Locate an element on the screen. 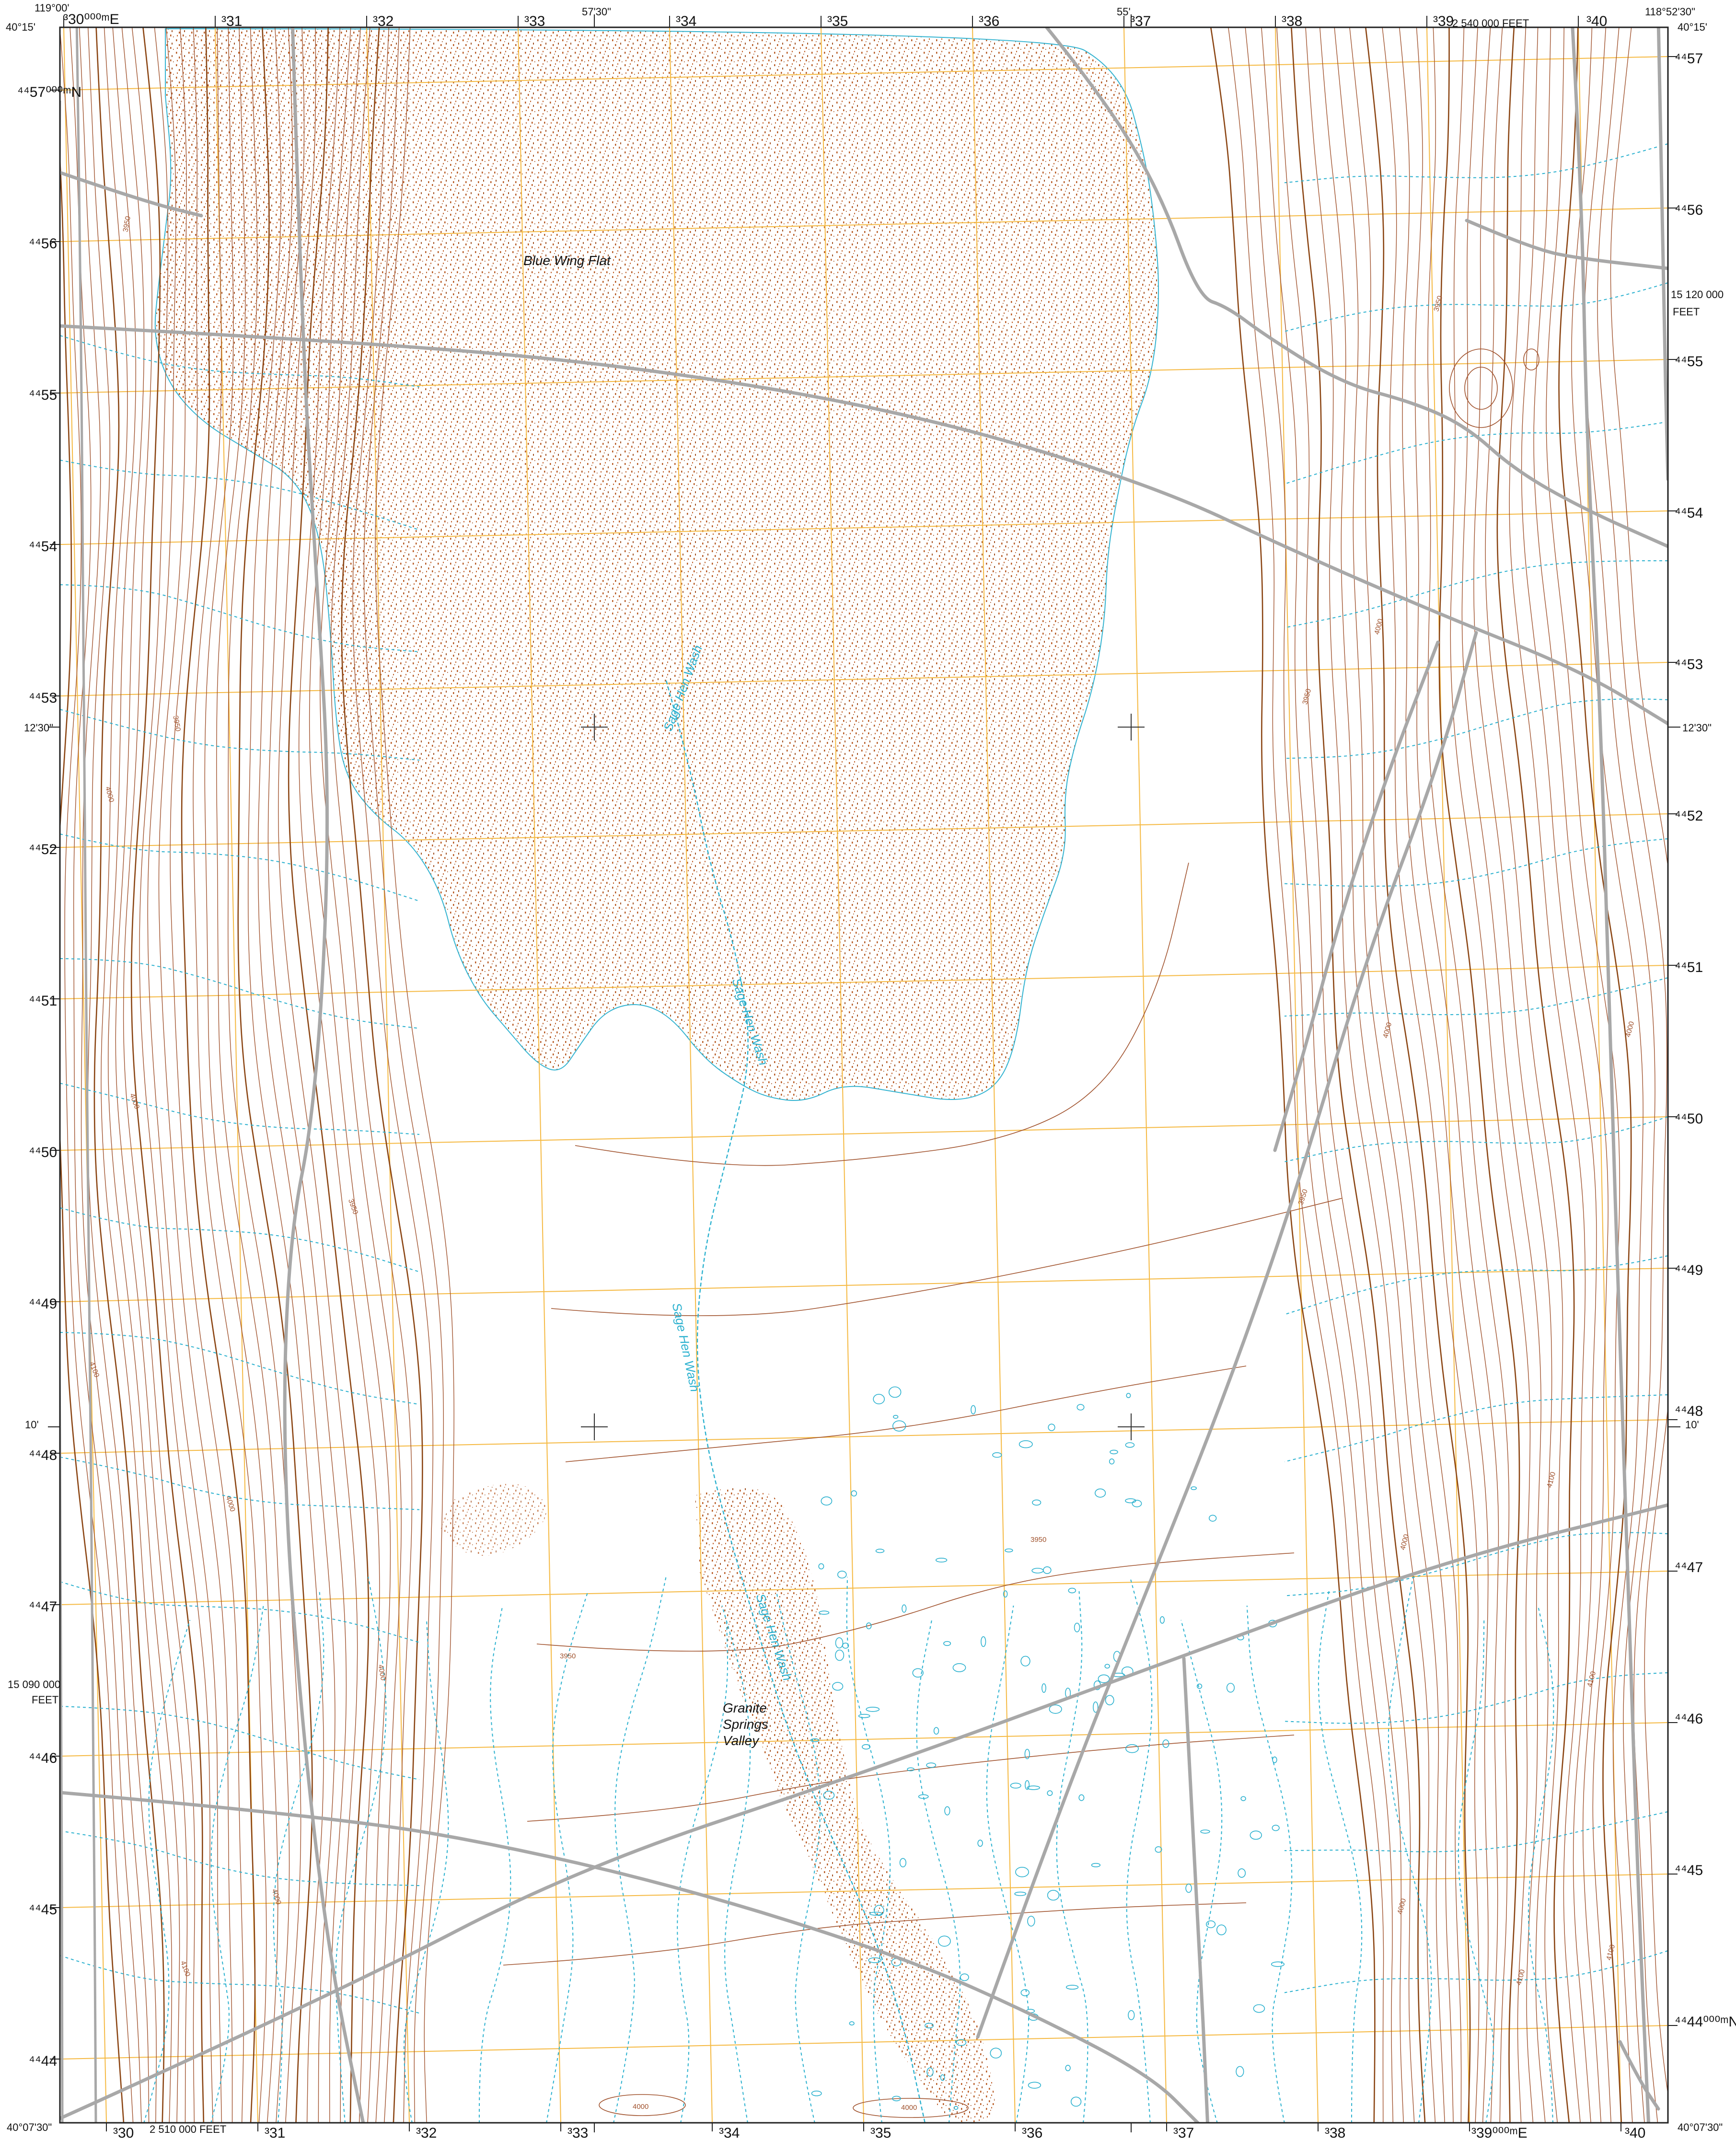 Image resolution: width=1736 pixels, height=2141 pixels. top-easting-35: ³35 is located at coordinates (837, 21).